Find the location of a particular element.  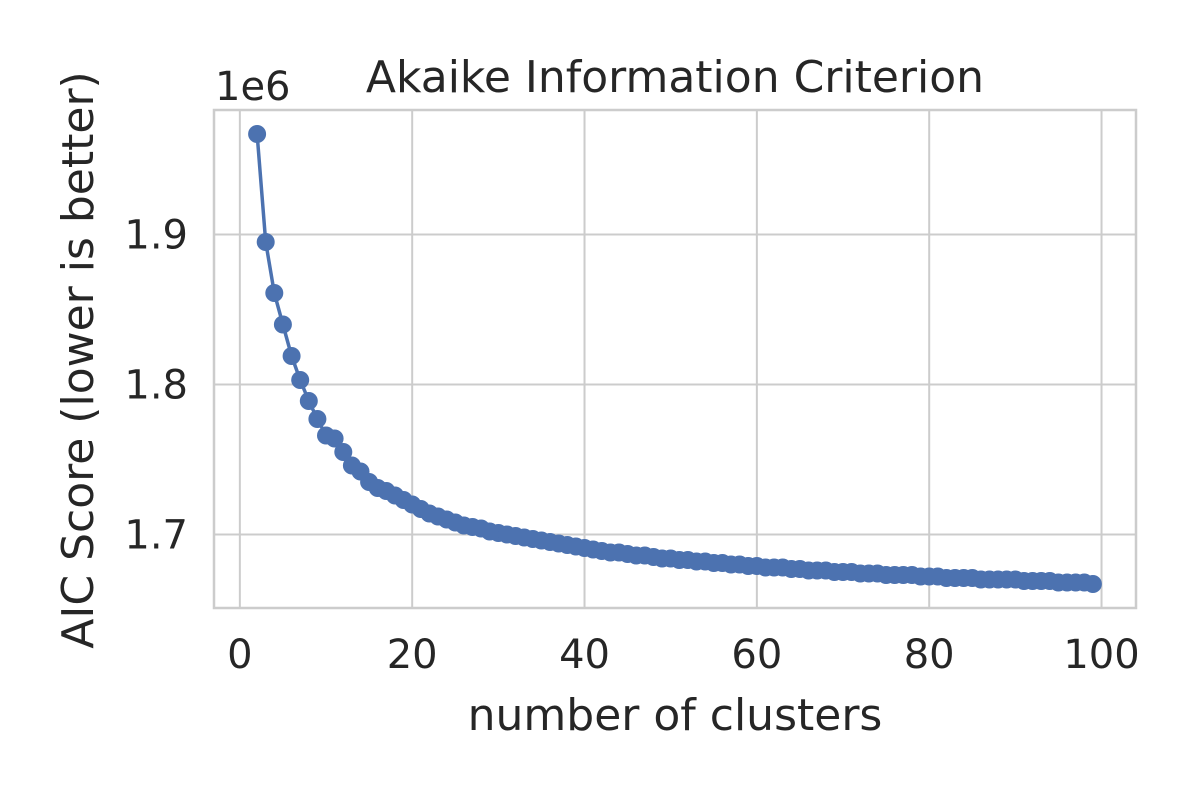

chart-title: Akaike Information Criterion is located at coordinates (675, 77).